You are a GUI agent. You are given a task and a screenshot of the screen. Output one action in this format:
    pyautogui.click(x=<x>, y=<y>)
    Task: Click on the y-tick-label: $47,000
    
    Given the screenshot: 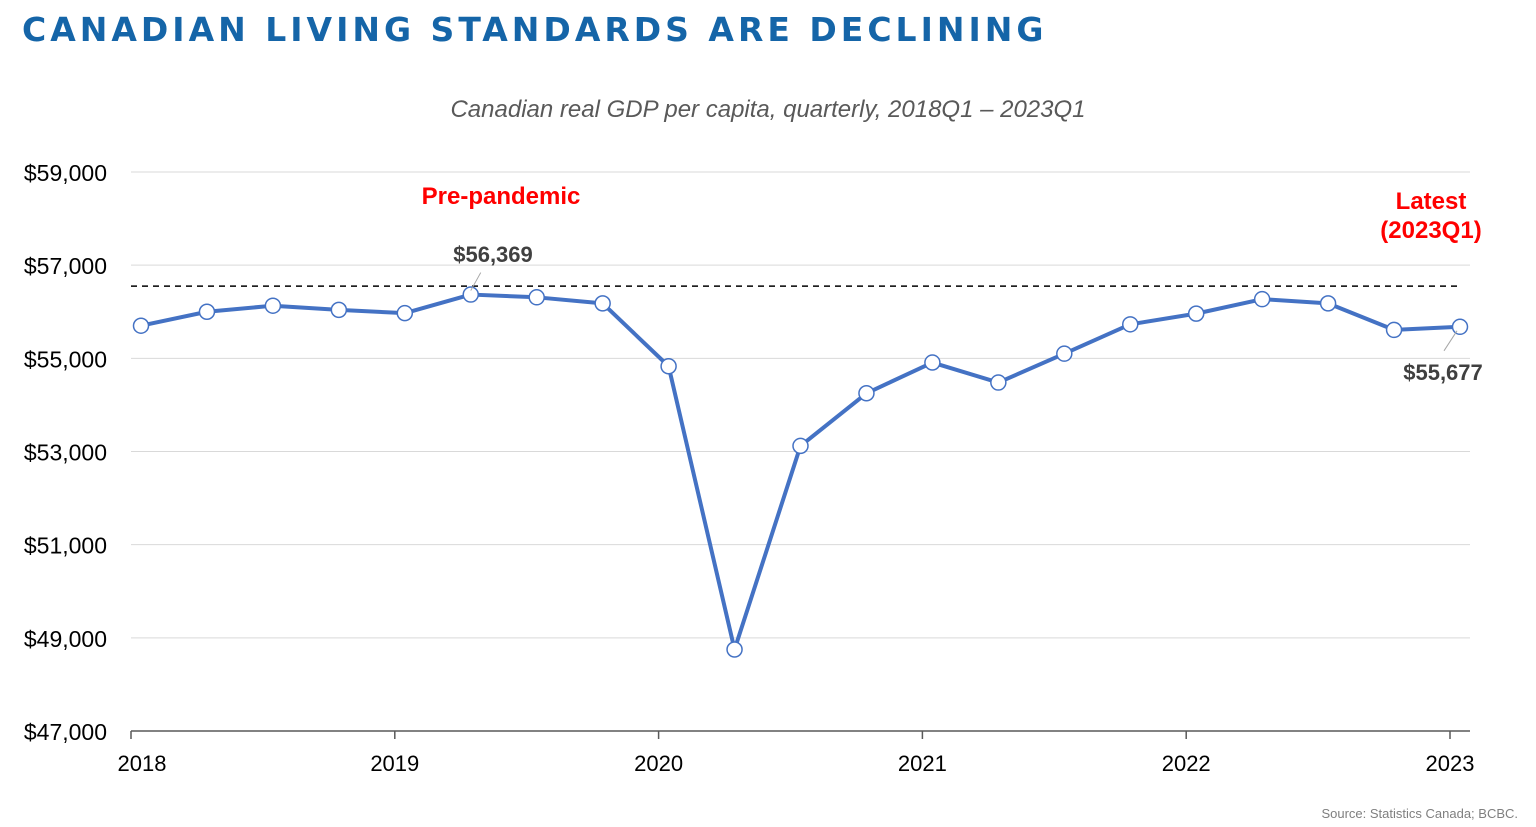 What is the action you would take?
    pyautogui.click(x=65, y=732)
    